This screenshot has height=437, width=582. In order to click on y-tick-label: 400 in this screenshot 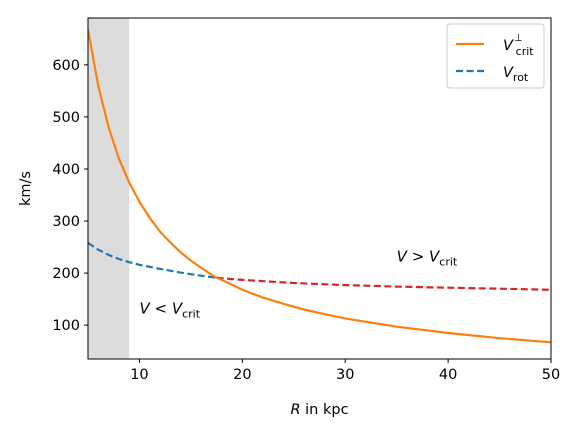, I will do `click(66, 170)`.